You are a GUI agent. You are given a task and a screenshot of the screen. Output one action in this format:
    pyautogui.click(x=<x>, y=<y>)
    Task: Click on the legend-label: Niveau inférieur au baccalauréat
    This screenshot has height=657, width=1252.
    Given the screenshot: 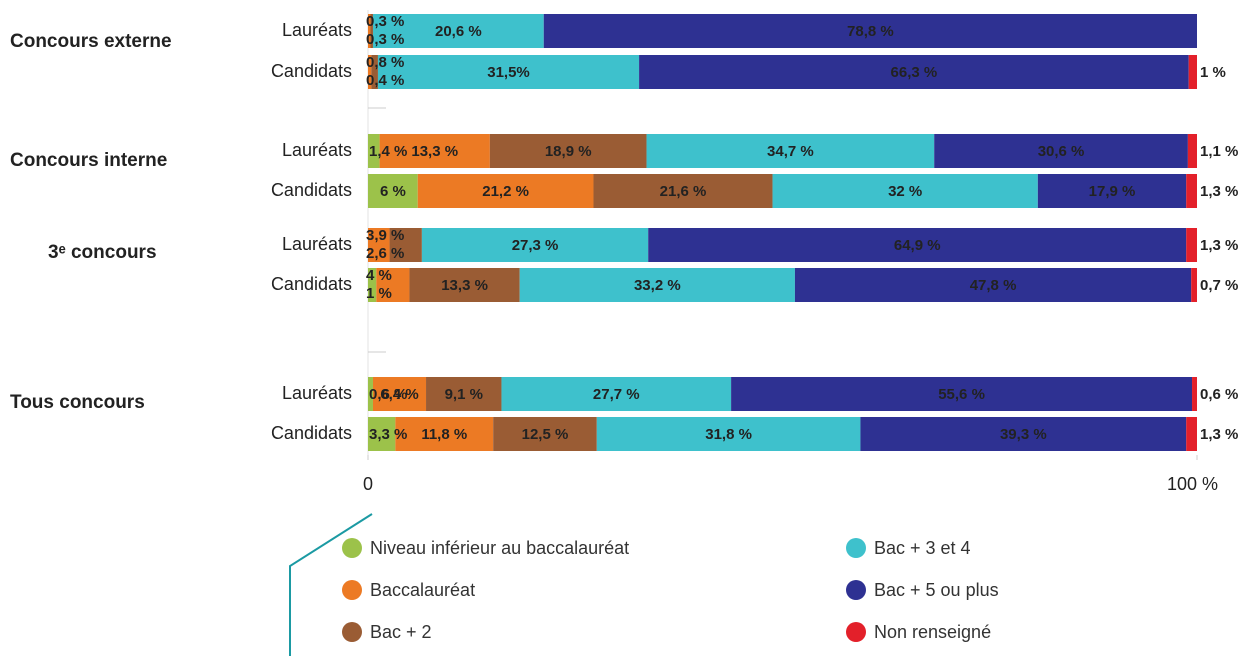 What is the action you would take?
    pyautogui.click(x=499, y=548)
    